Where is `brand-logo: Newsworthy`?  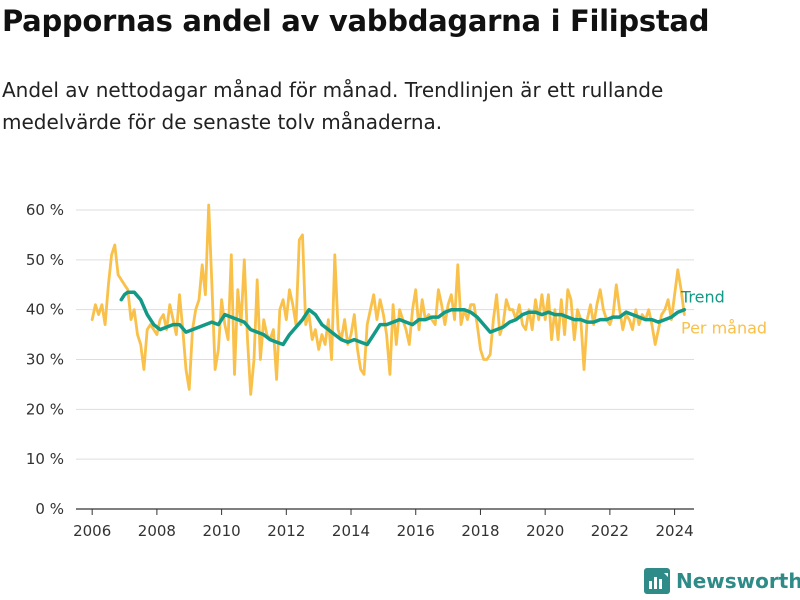
brand-logo: Newsworthy is located at coordinates (722, 581).